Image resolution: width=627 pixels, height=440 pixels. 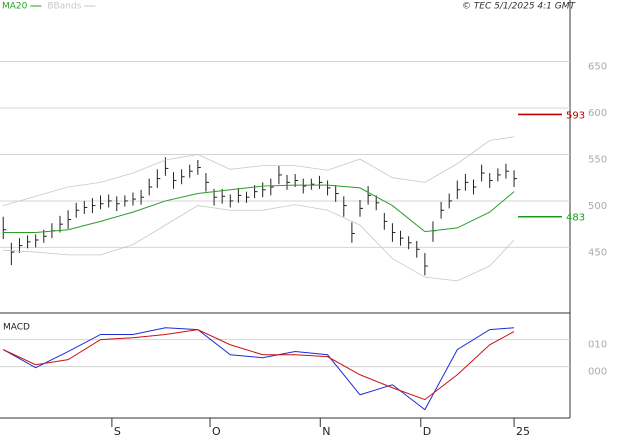 I want to click on price-marker-label: 593, so click(x=575, y=115).